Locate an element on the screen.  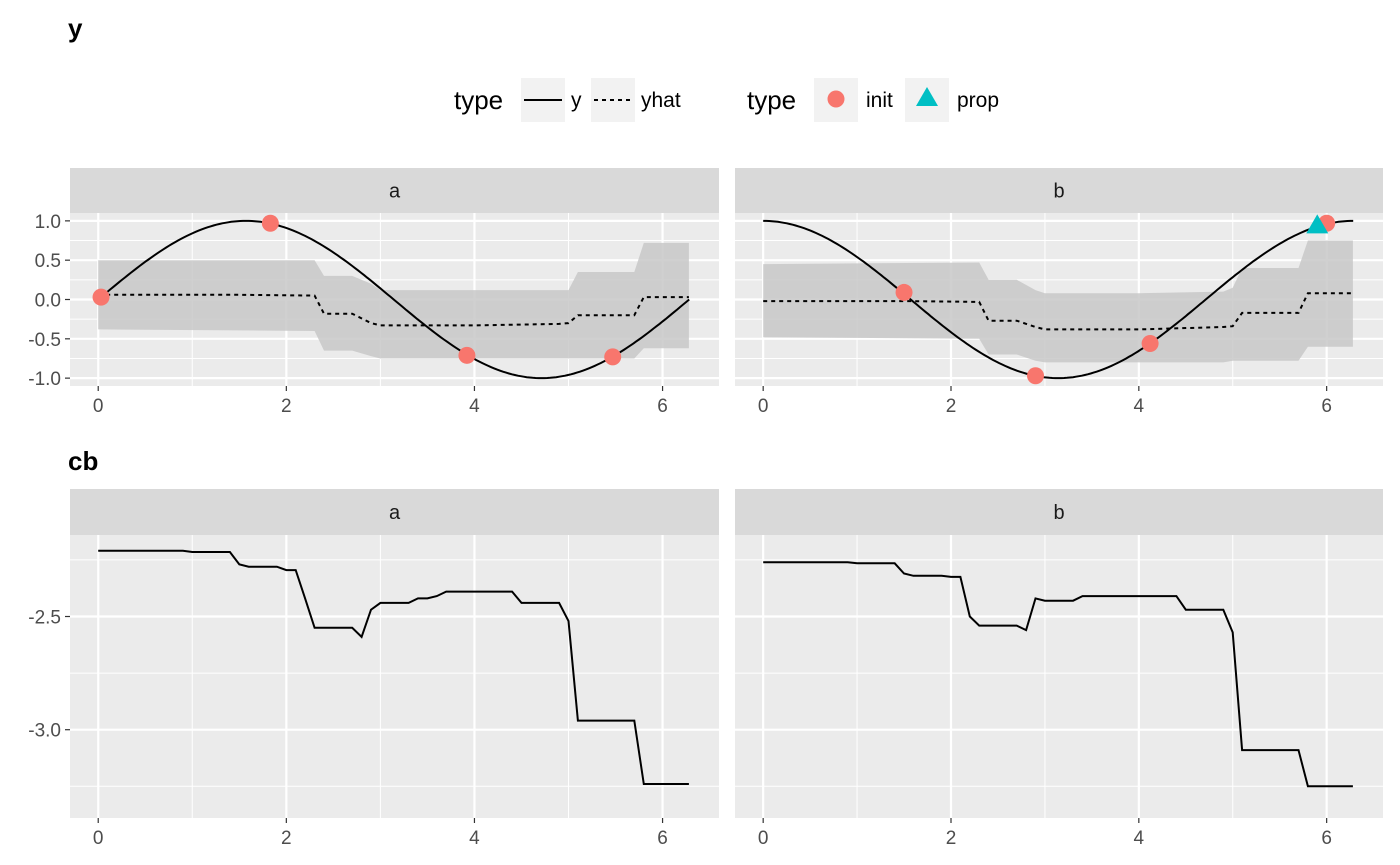
panel-y-b: b 0 2 4 6 is located at coordinates (1059, 292).